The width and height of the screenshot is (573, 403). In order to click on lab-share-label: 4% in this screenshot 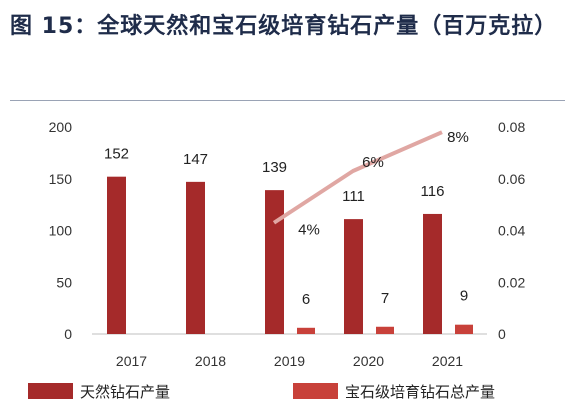, I will do `click(309, 230)`.